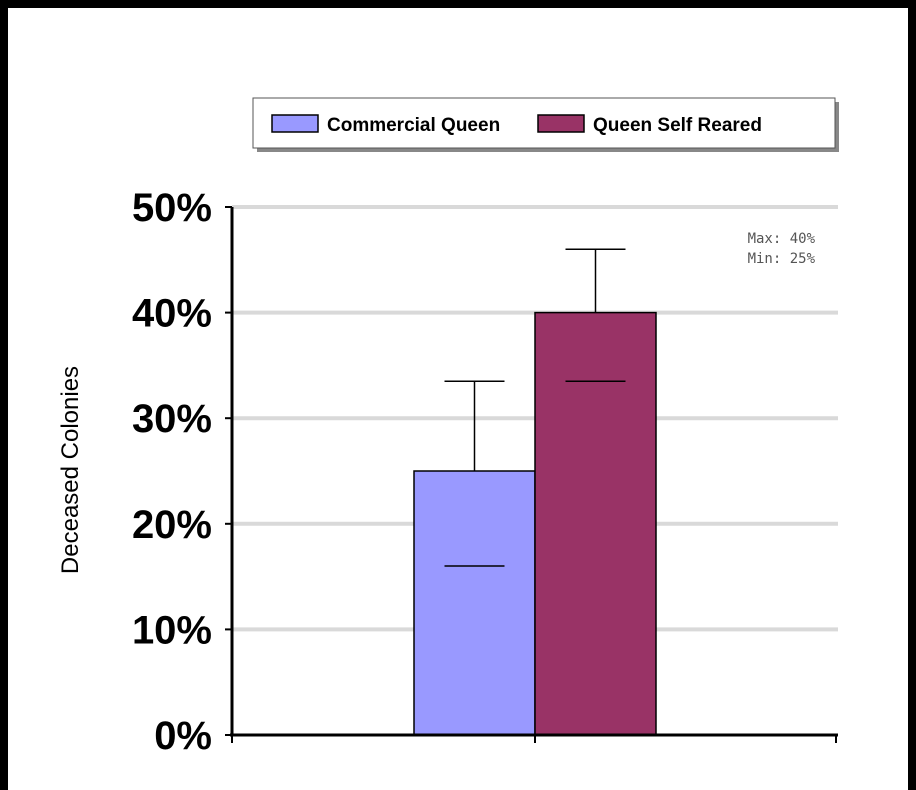 Image resolution: width=916 pixels, height=790 pixels. I want to click on y-tick-label: 10%, so click(172, 630).